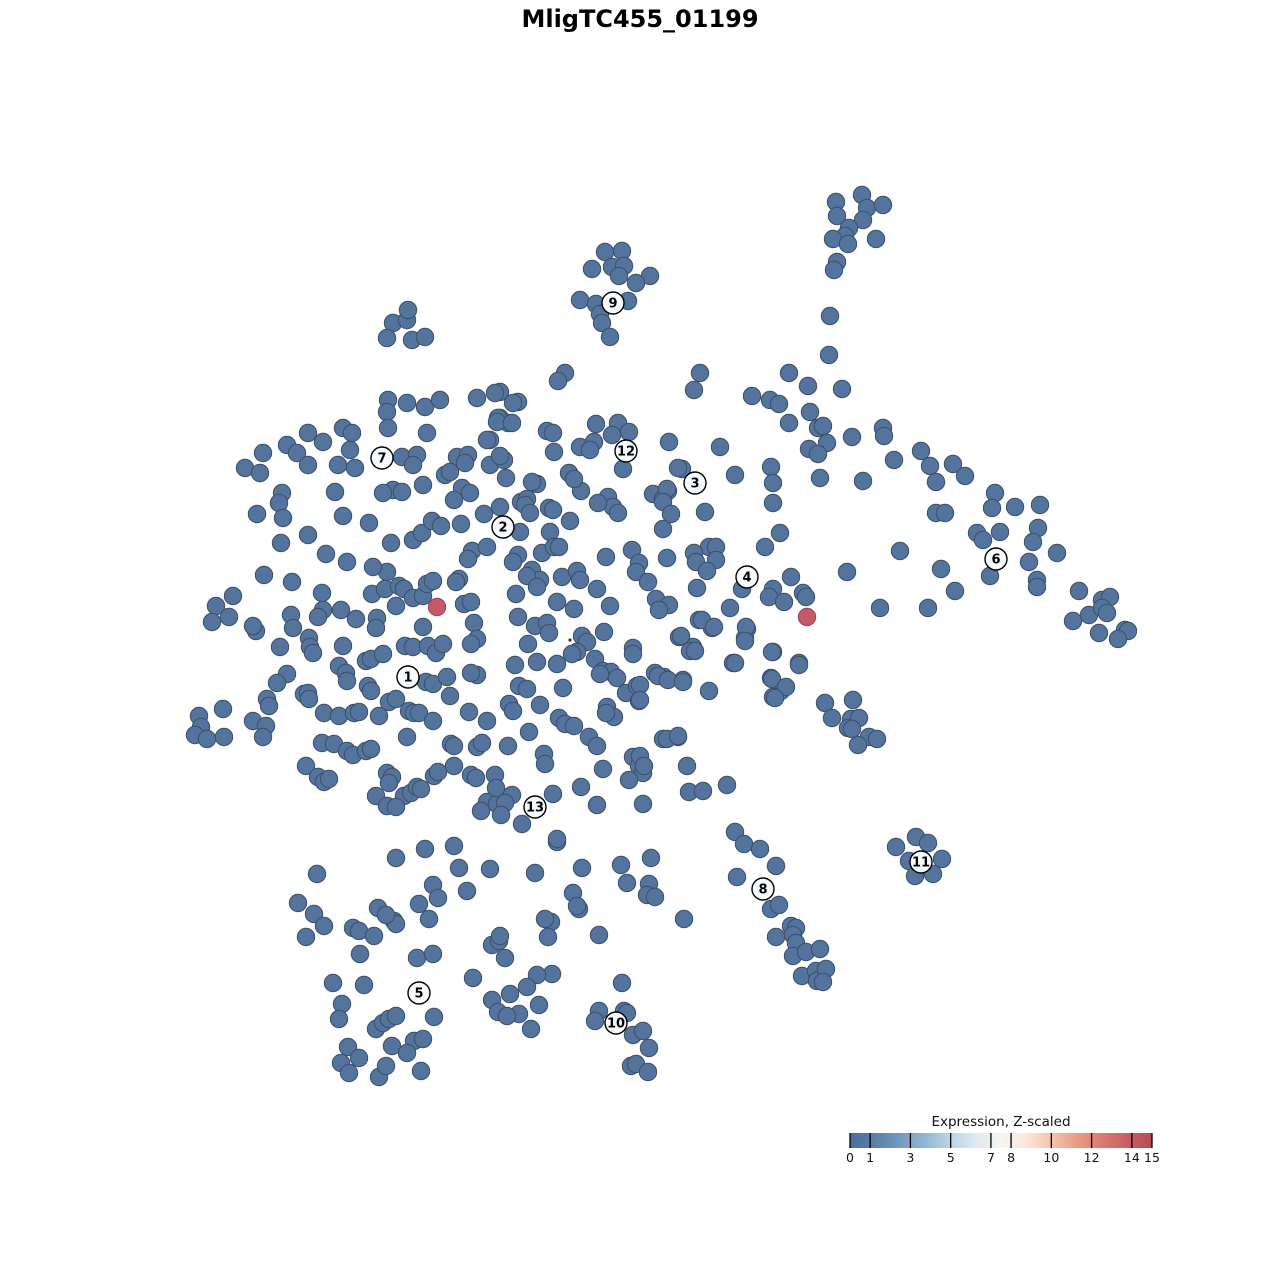 This screenshot has width=1280, height=1280. I want to click on cluster-label-number: 9, so click(612, 304).